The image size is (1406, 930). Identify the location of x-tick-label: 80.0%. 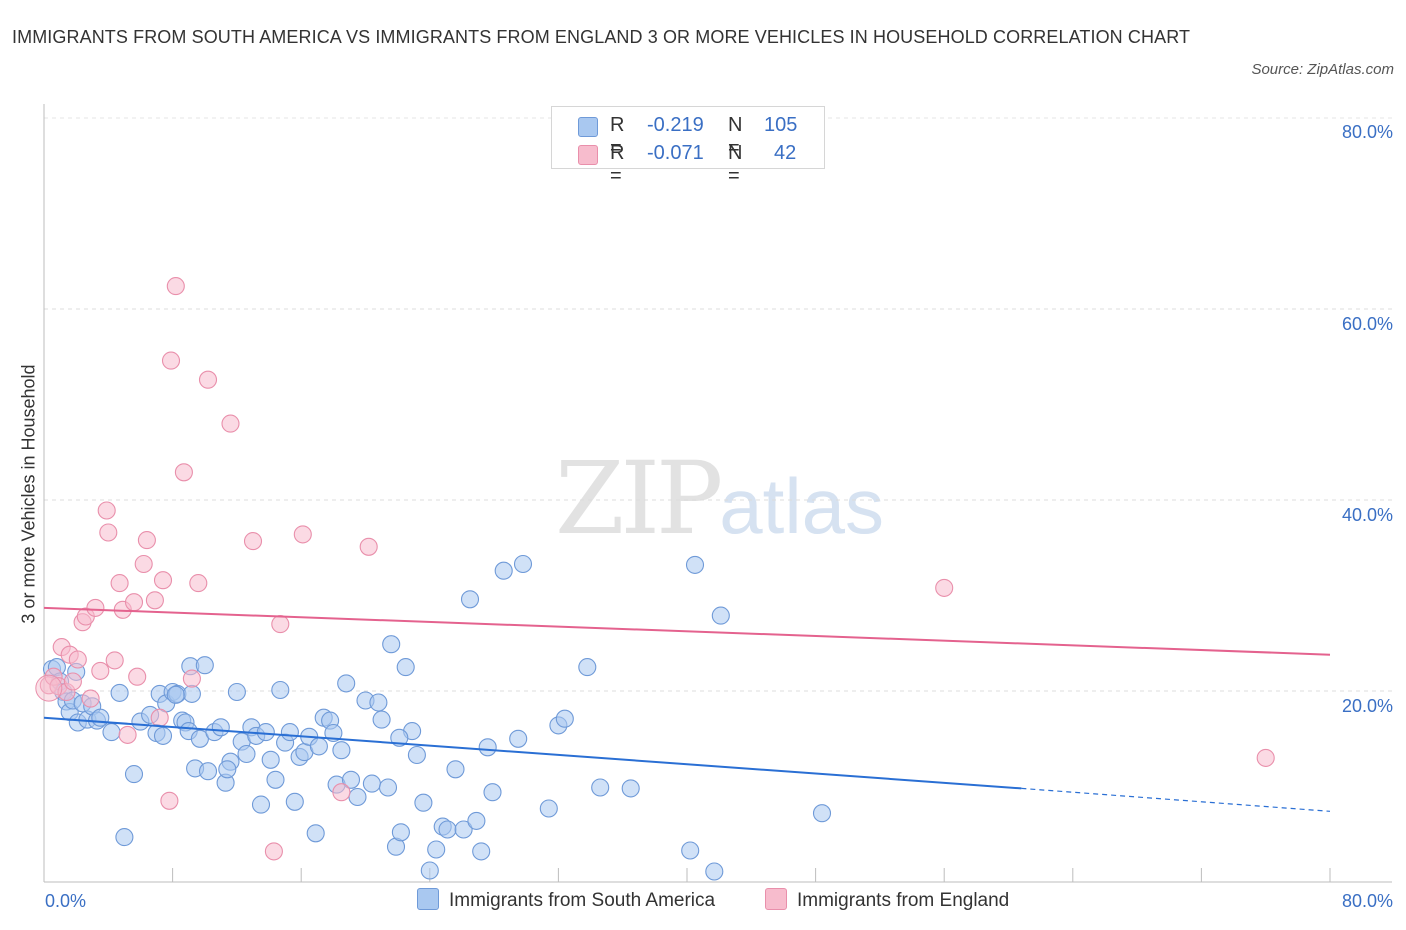
(1367, 901).